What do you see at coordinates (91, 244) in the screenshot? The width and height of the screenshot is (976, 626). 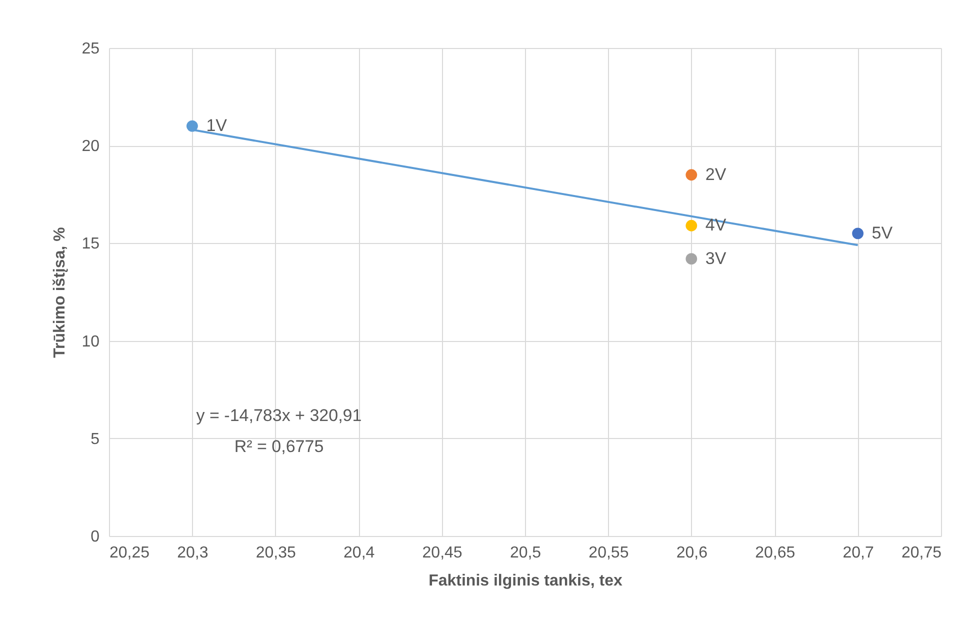 I see `y-tick-label: 15` at bounding box center [91, 244].